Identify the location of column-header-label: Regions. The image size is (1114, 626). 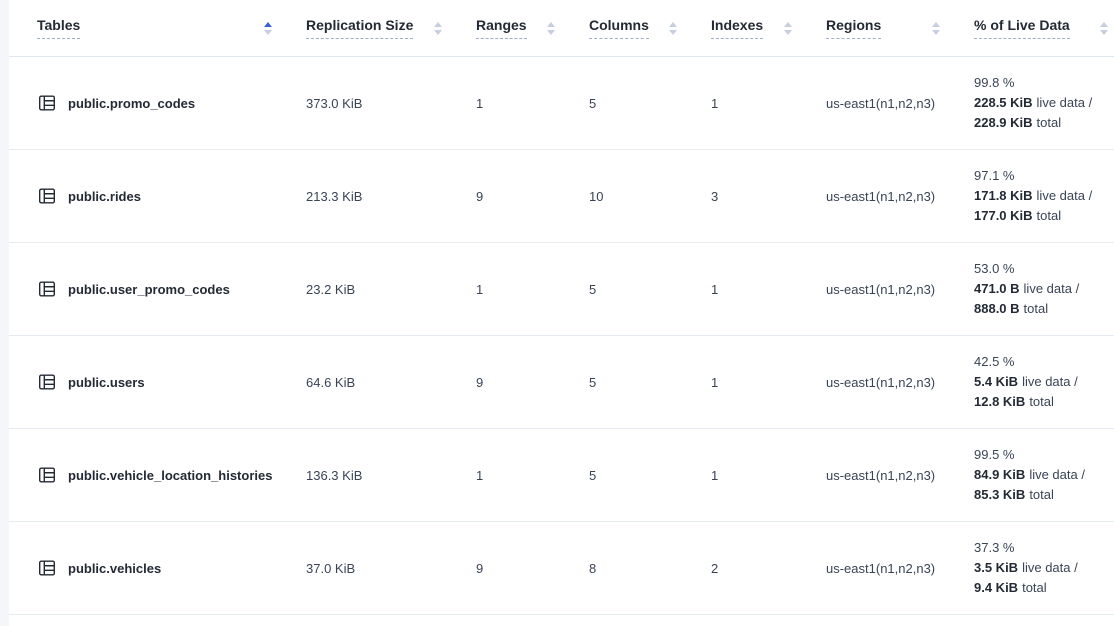
(854, 28).